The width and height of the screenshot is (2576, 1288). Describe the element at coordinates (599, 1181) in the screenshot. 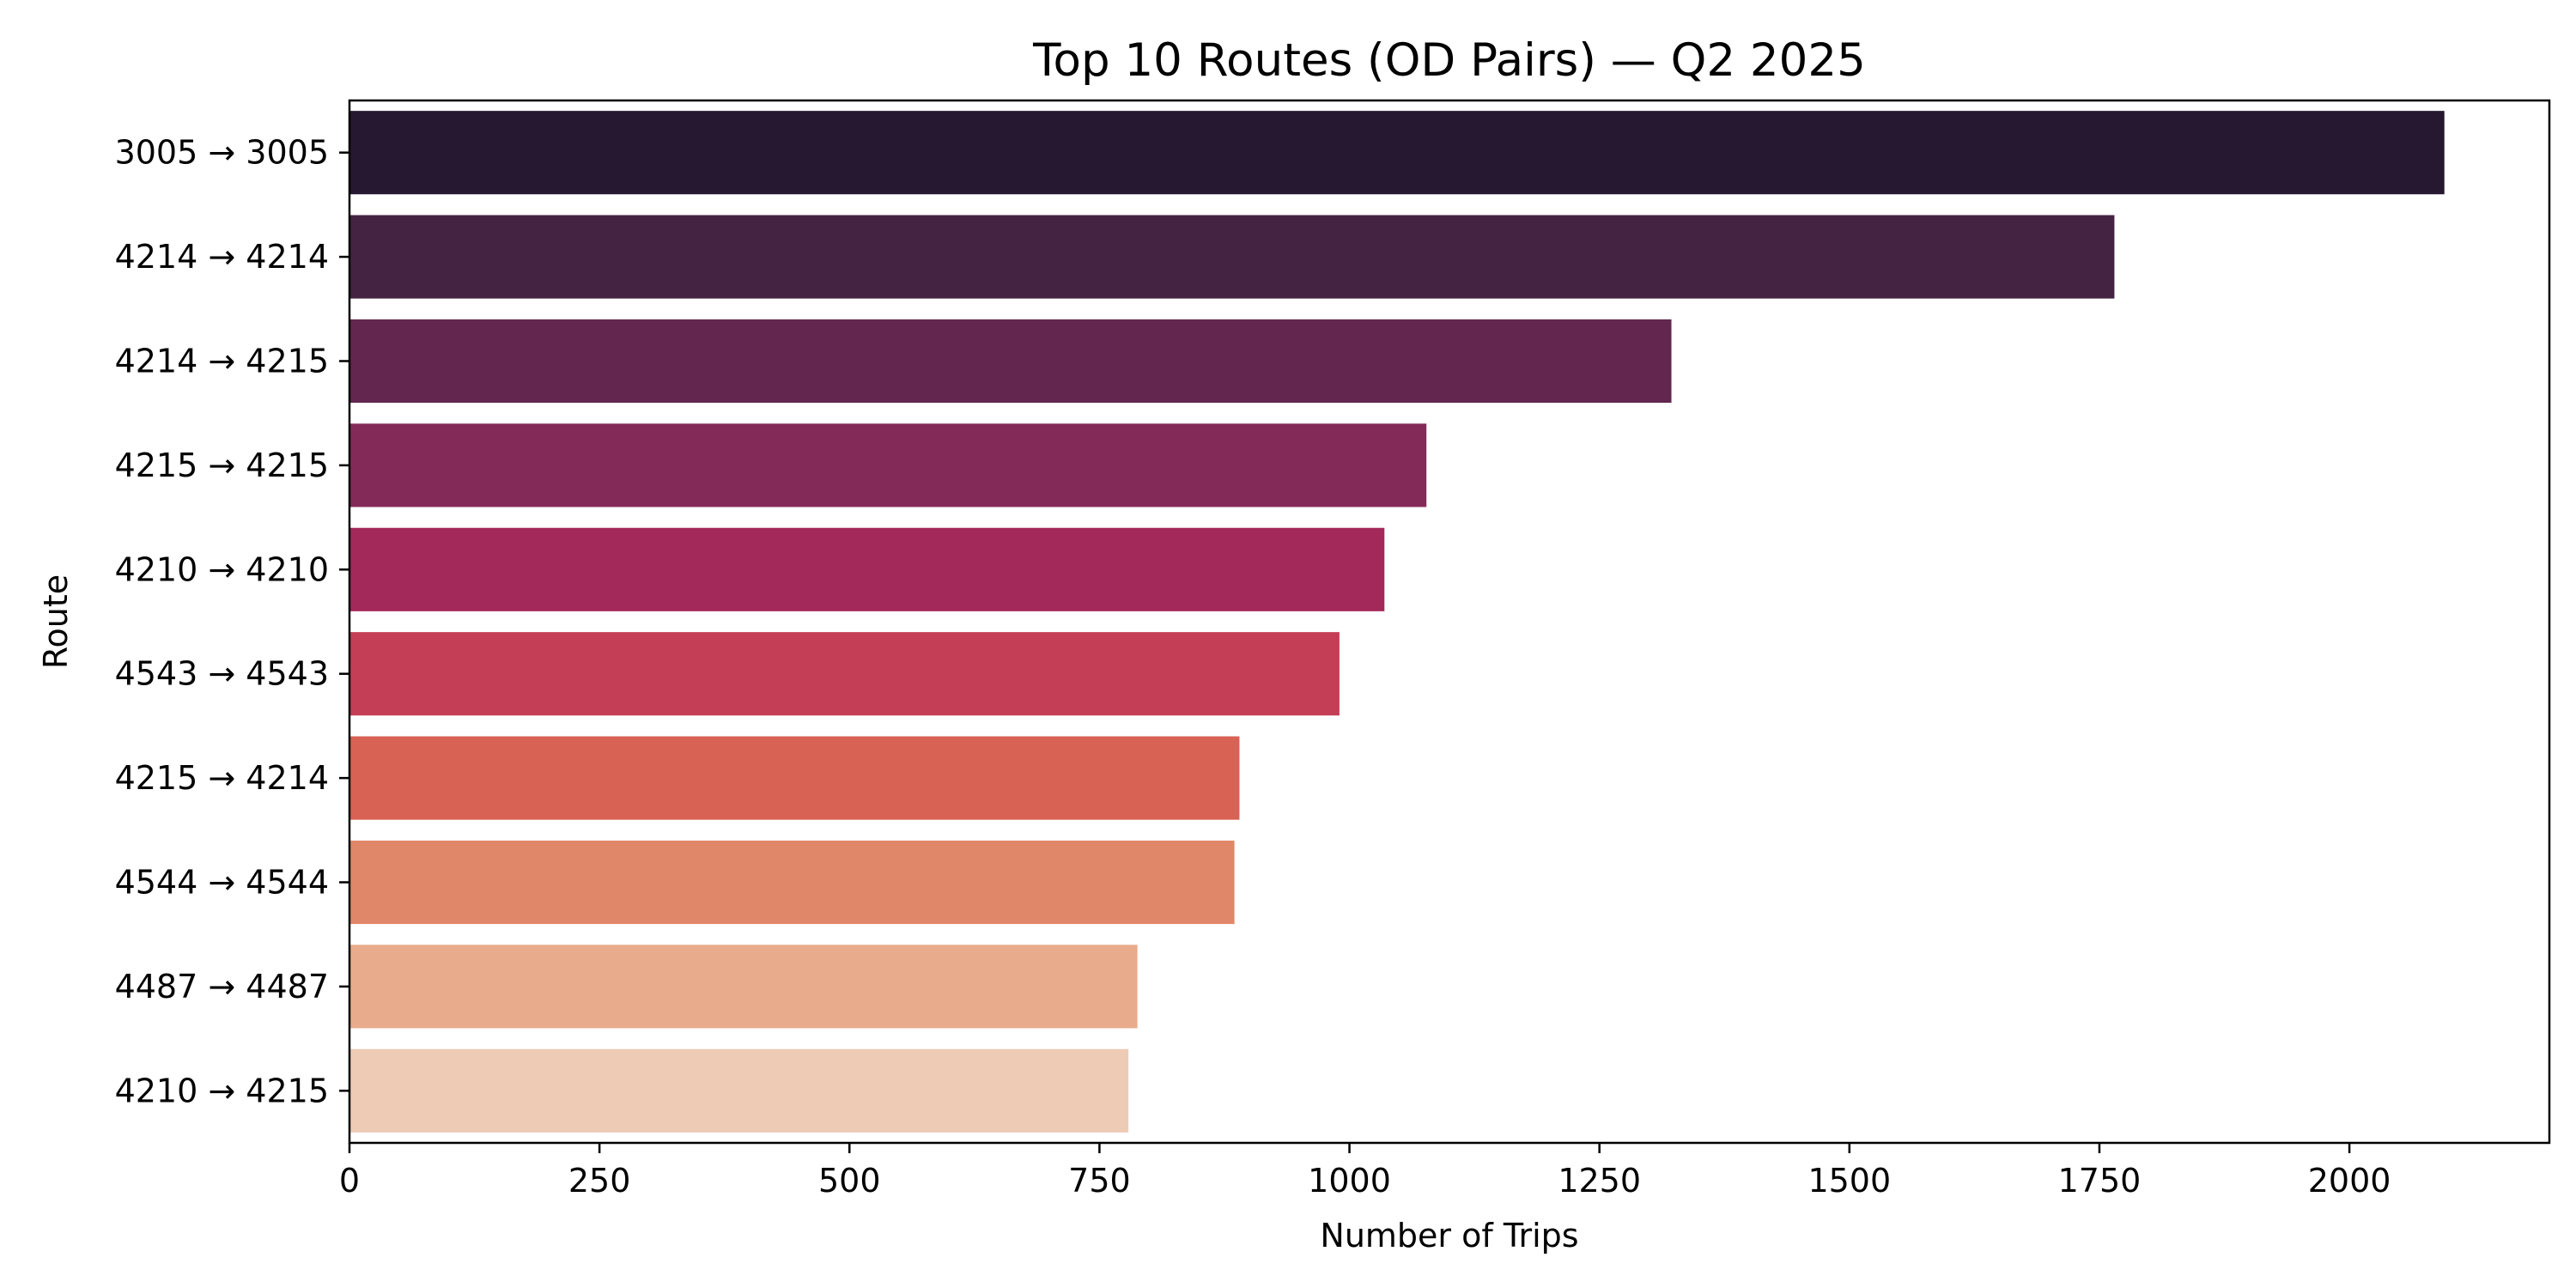

I see `x-tick-label: 250` at that location.